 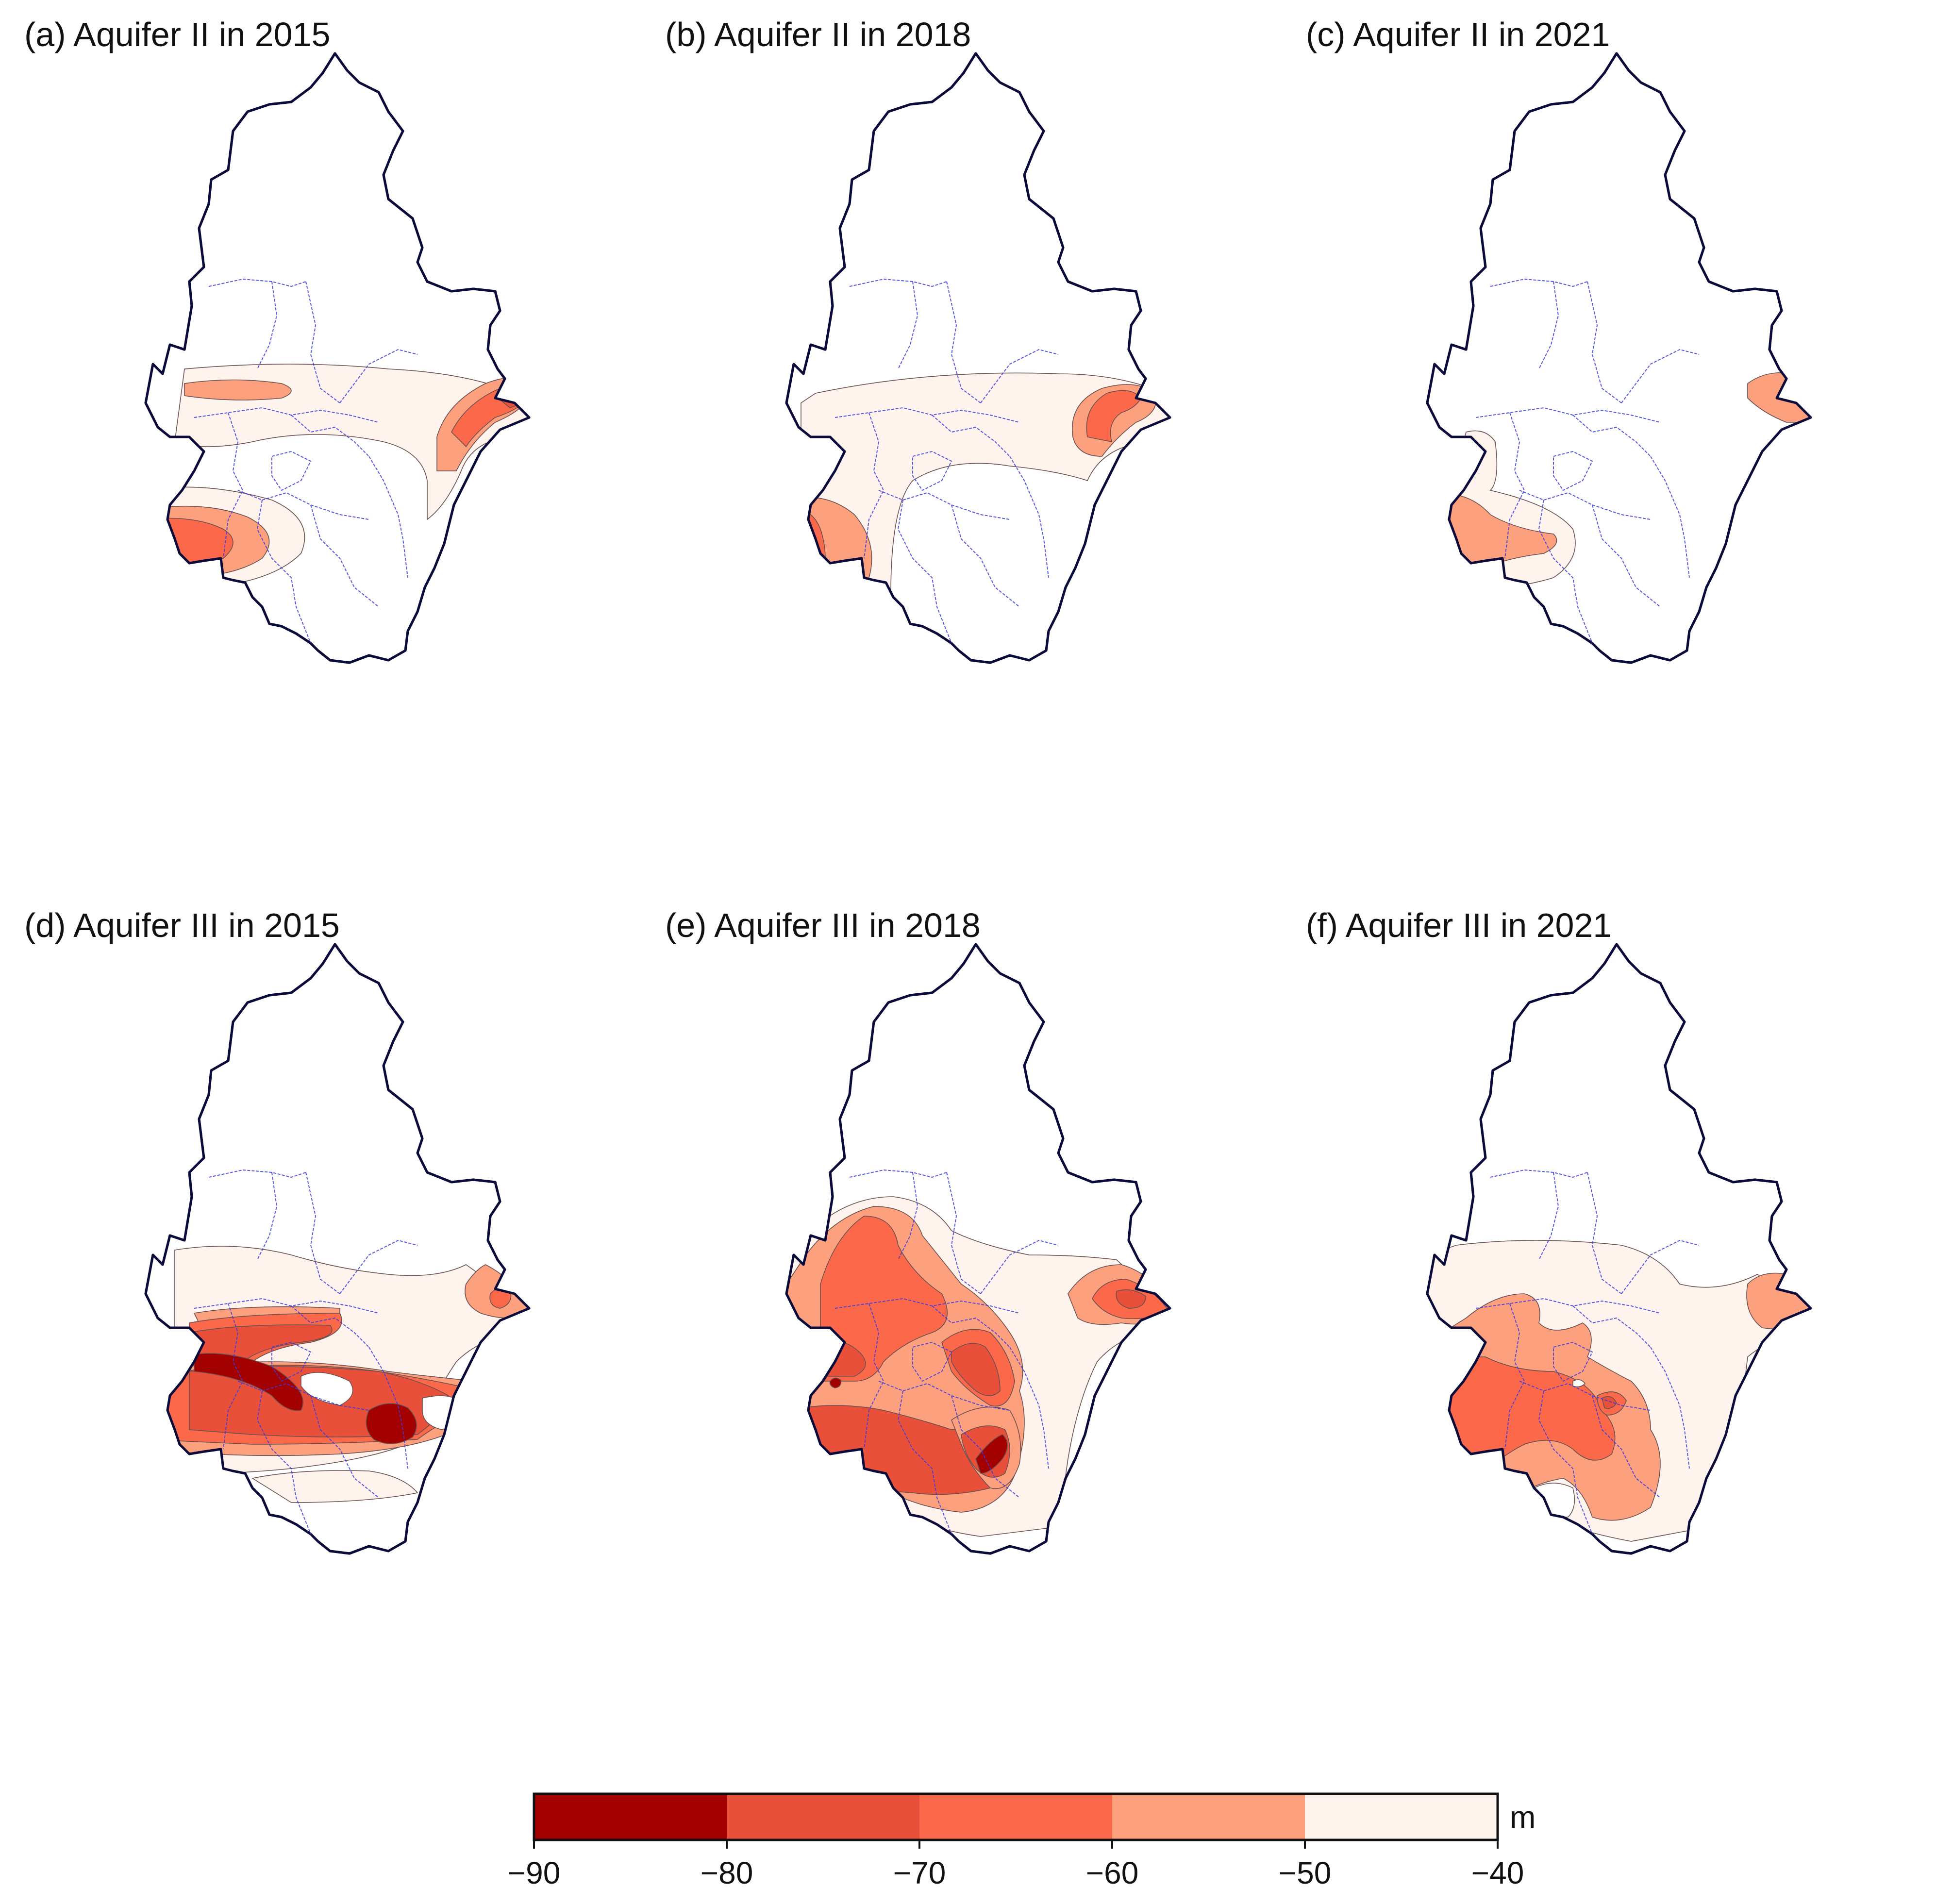 I want to click on colorbar-unit: m, so click(x=1522, y=1817).